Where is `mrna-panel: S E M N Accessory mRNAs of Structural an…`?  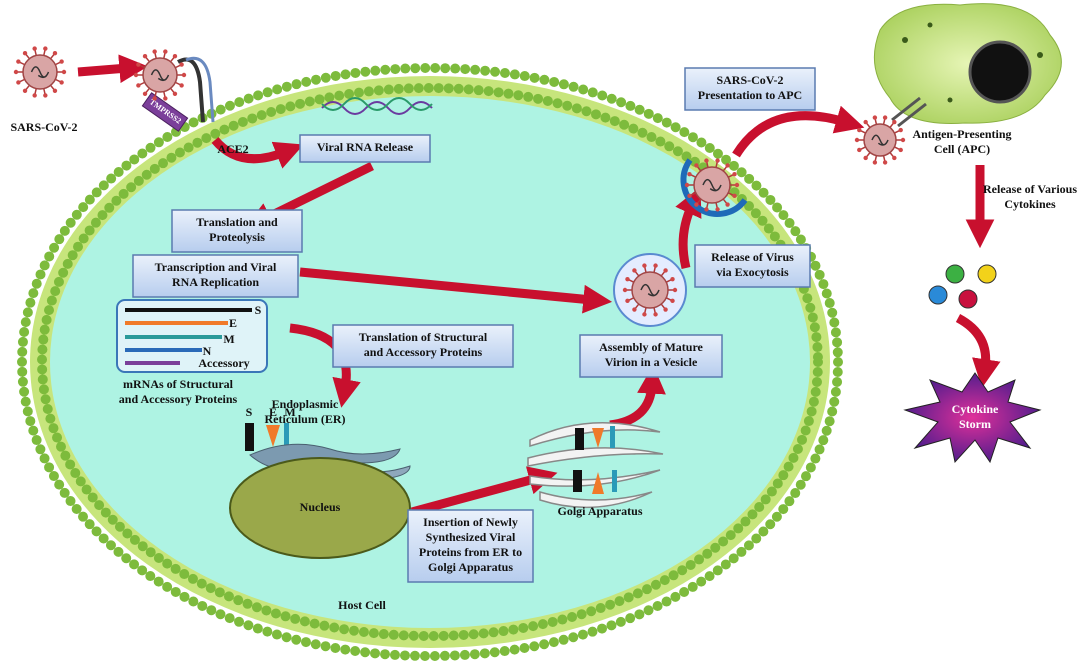
mrna-panel: S E M N Accessory mRNAs of Structural an… is located at coordinates (192, 352).